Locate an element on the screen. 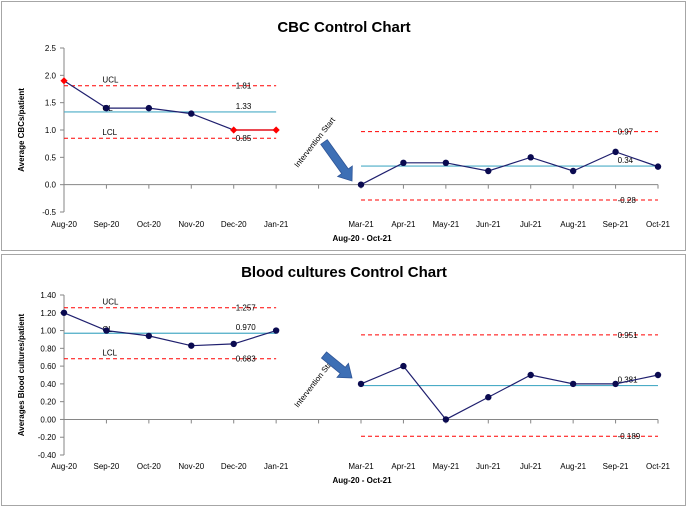 The image size is (688, 508). y-tick-label: -0.5 is located at coordinates (49, 212).